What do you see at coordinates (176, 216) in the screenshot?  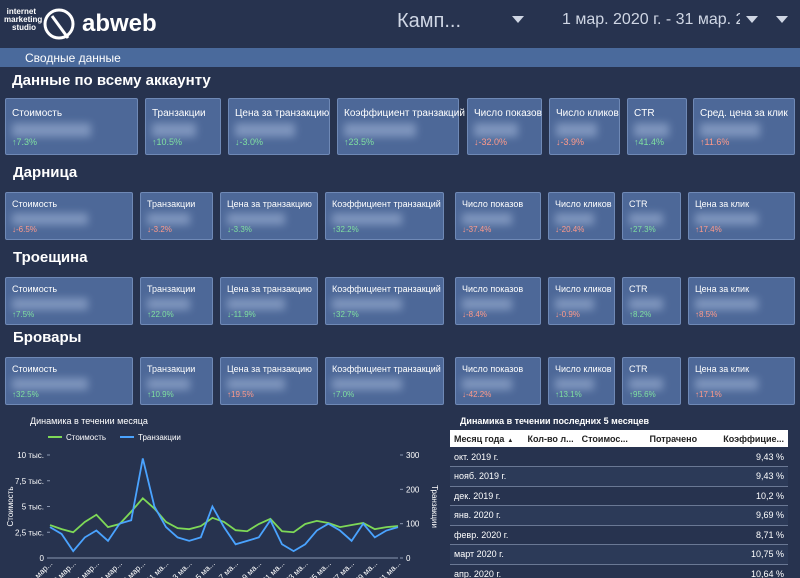 I see `kpi-card: Транзакции -3.2%` at bounding box center [176, 216].